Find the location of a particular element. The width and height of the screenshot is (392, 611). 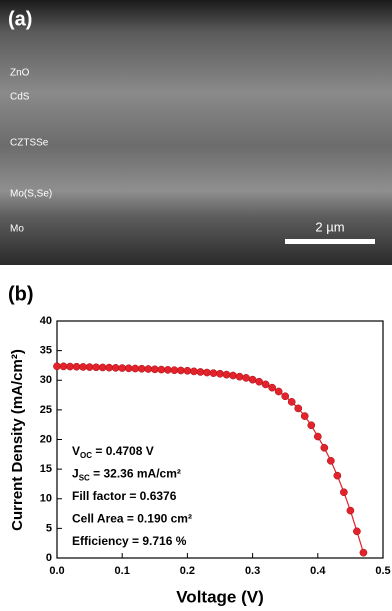

y-tick-label: 30 is located at coordinates (46, 380).